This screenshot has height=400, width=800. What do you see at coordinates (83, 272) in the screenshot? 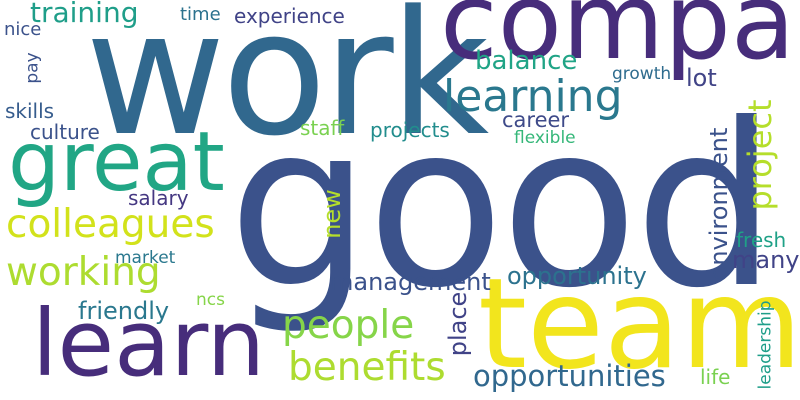
I see `word-working: working` at bounding box center [83, 272].